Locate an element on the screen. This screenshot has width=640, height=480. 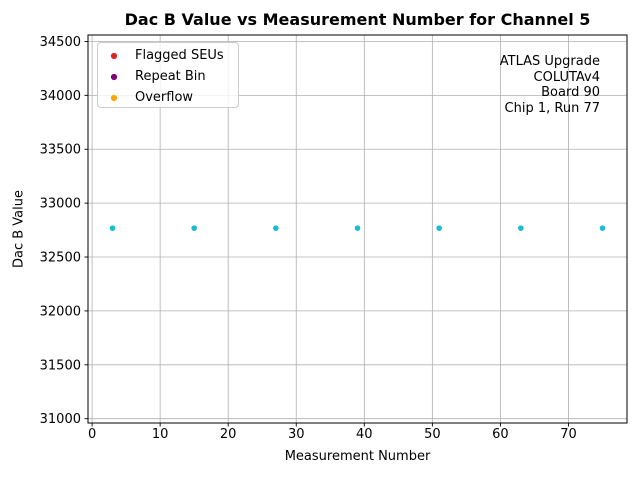
x-axis-label: Measurement Number is located at coordinates (357, 456).